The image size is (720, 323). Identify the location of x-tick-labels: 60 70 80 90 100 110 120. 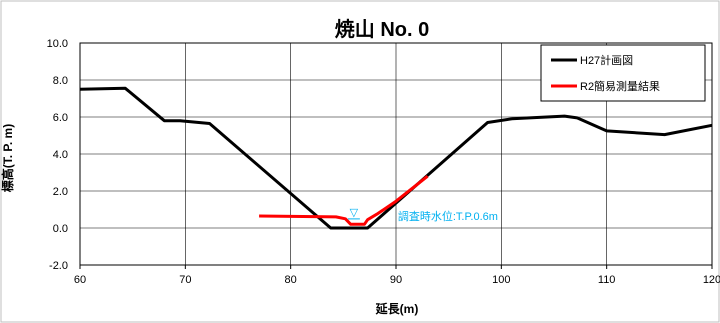
(397, 280).